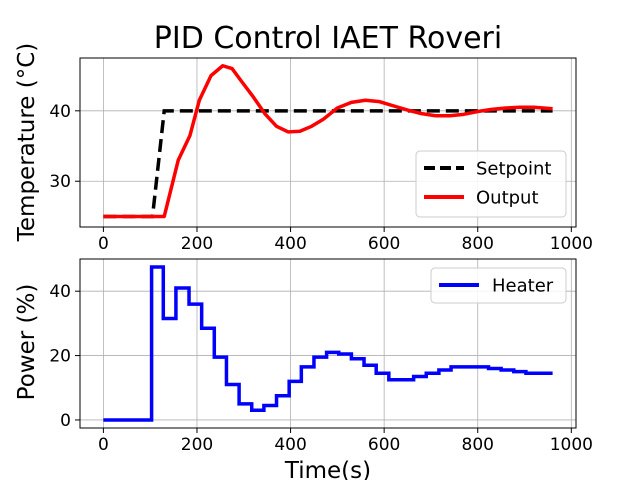  I want to click on power-x-tick-label: 400, so click(290, 445).